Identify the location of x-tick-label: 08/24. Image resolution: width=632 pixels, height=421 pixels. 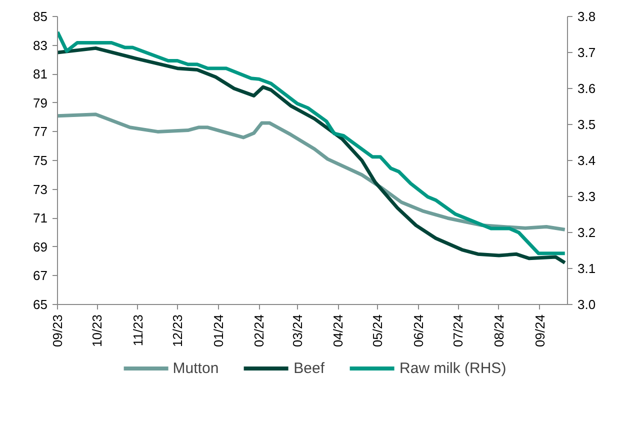
(498, 331).